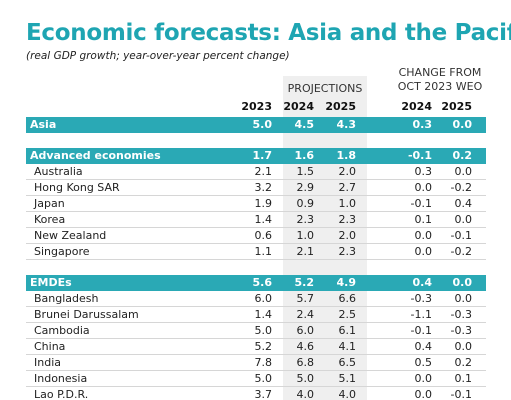 The width and height of the screenshot is (511, 400). Describe the element at coordinates (262, 124) in the screenshot. I see `section-value: 5.0` at that location.